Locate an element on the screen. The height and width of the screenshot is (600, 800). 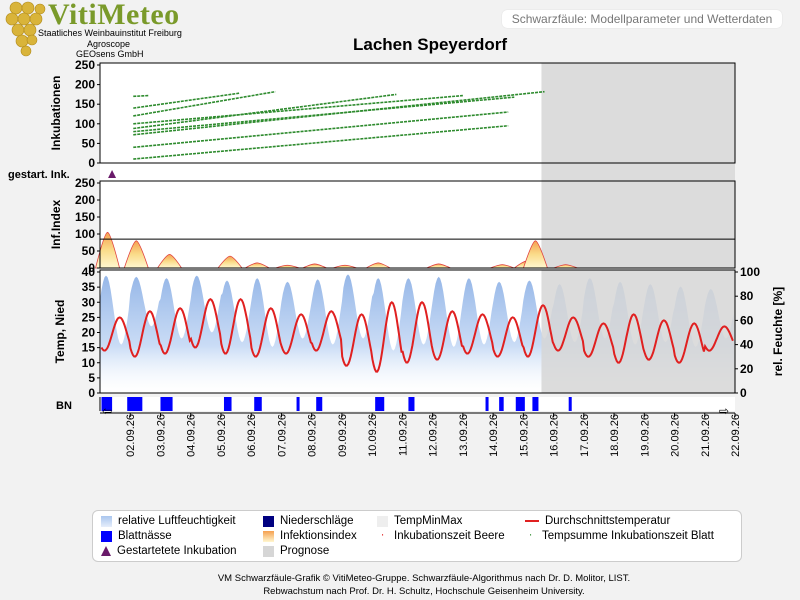
legend-label: Tempsumme Inkubationszeit Blatt is located at coordinates (628, 536).